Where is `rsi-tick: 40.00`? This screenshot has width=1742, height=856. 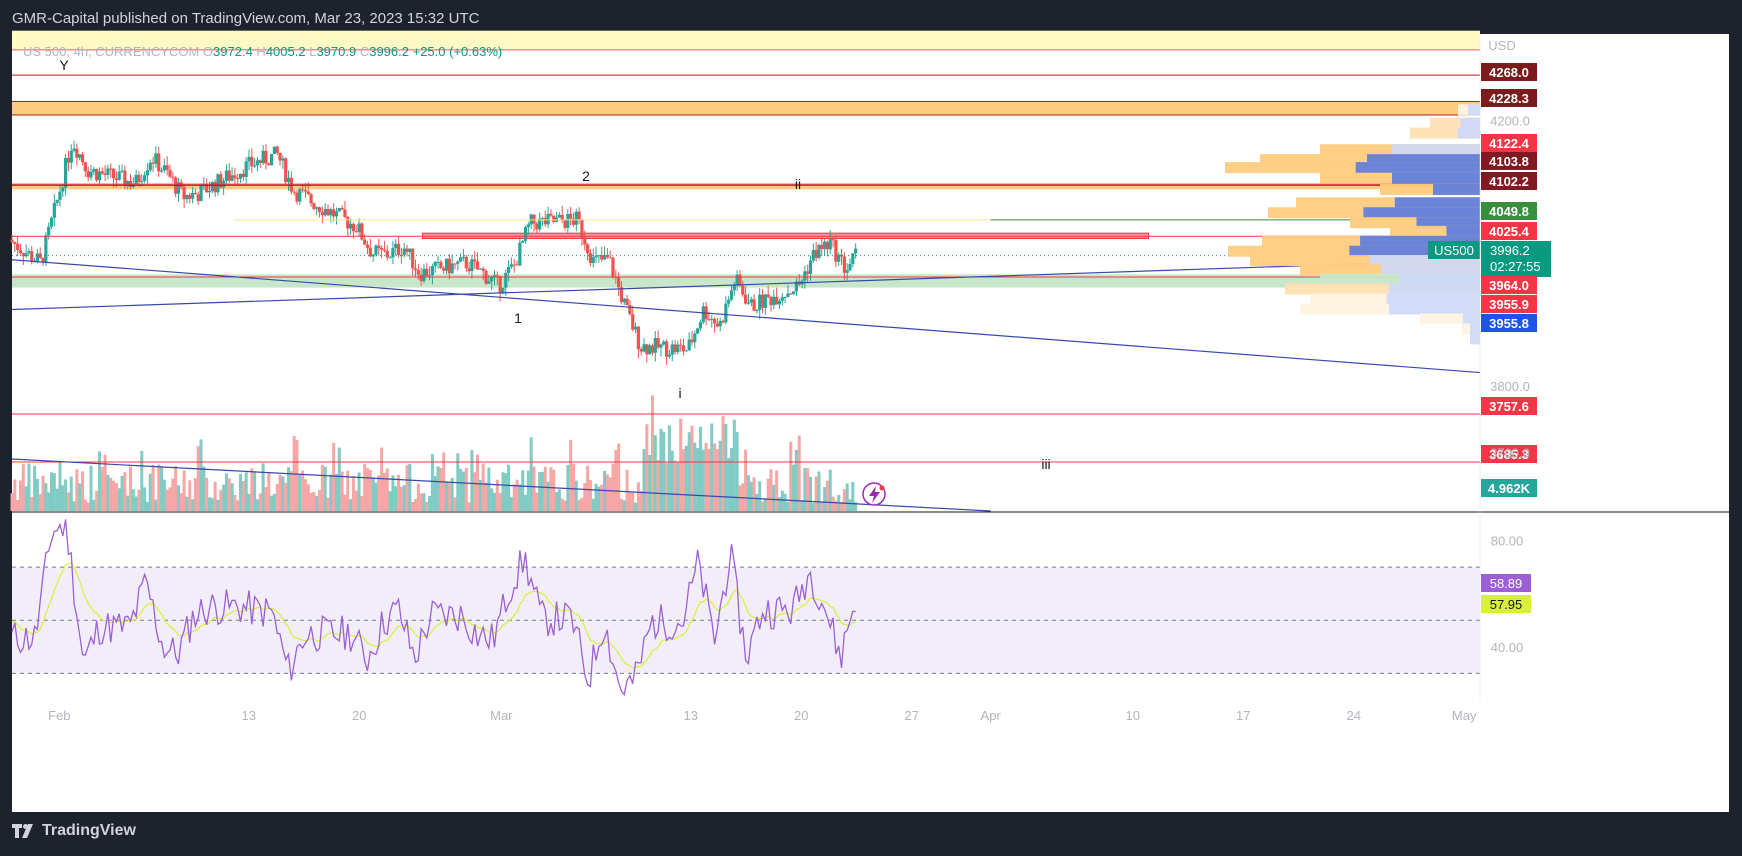
rsi-tick: 40.00 is located at coordinates (1507, 647).